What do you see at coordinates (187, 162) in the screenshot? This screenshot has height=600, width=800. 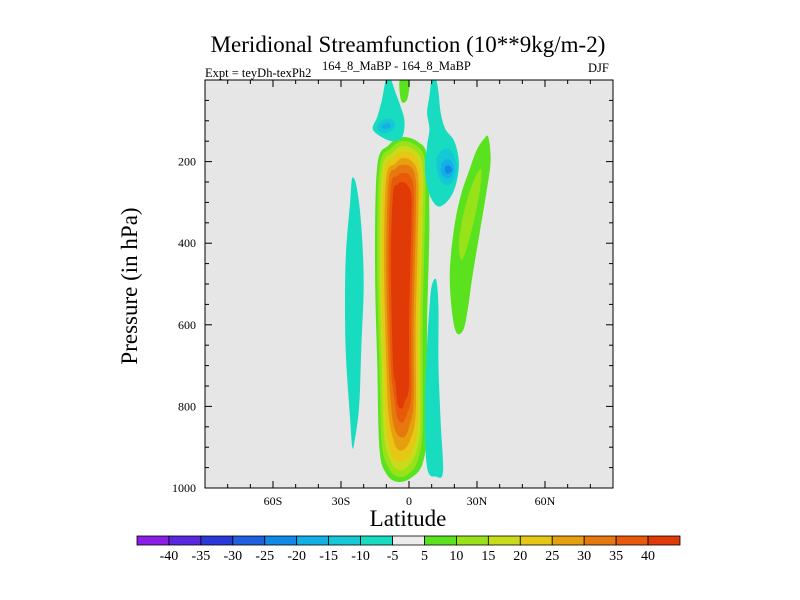 I see `y-tick-label: 200` at bounding box center [187, 162].